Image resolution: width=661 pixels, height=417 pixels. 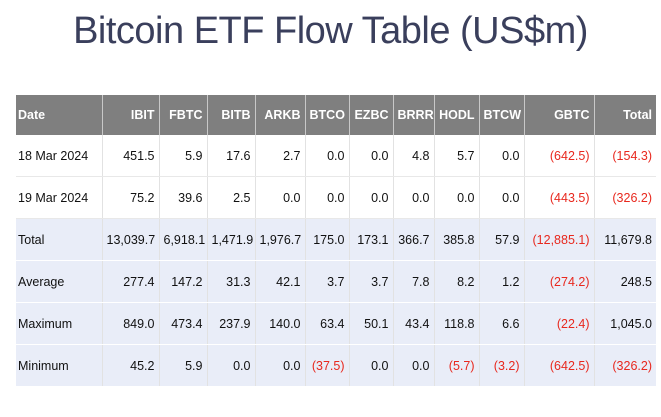 What do you see at coordinates (131, 156) in the screenshot?
I see `table-cell: 451.5` at bounding box center [131, 156].